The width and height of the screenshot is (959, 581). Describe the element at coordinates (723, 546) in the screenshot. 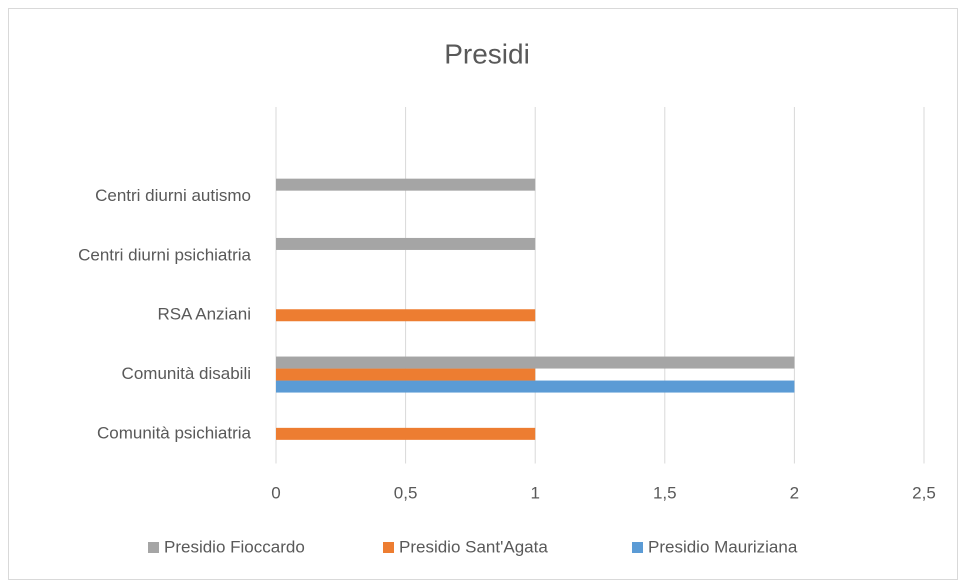

I see `legend-label: Presidio Mauriziana` at that location.